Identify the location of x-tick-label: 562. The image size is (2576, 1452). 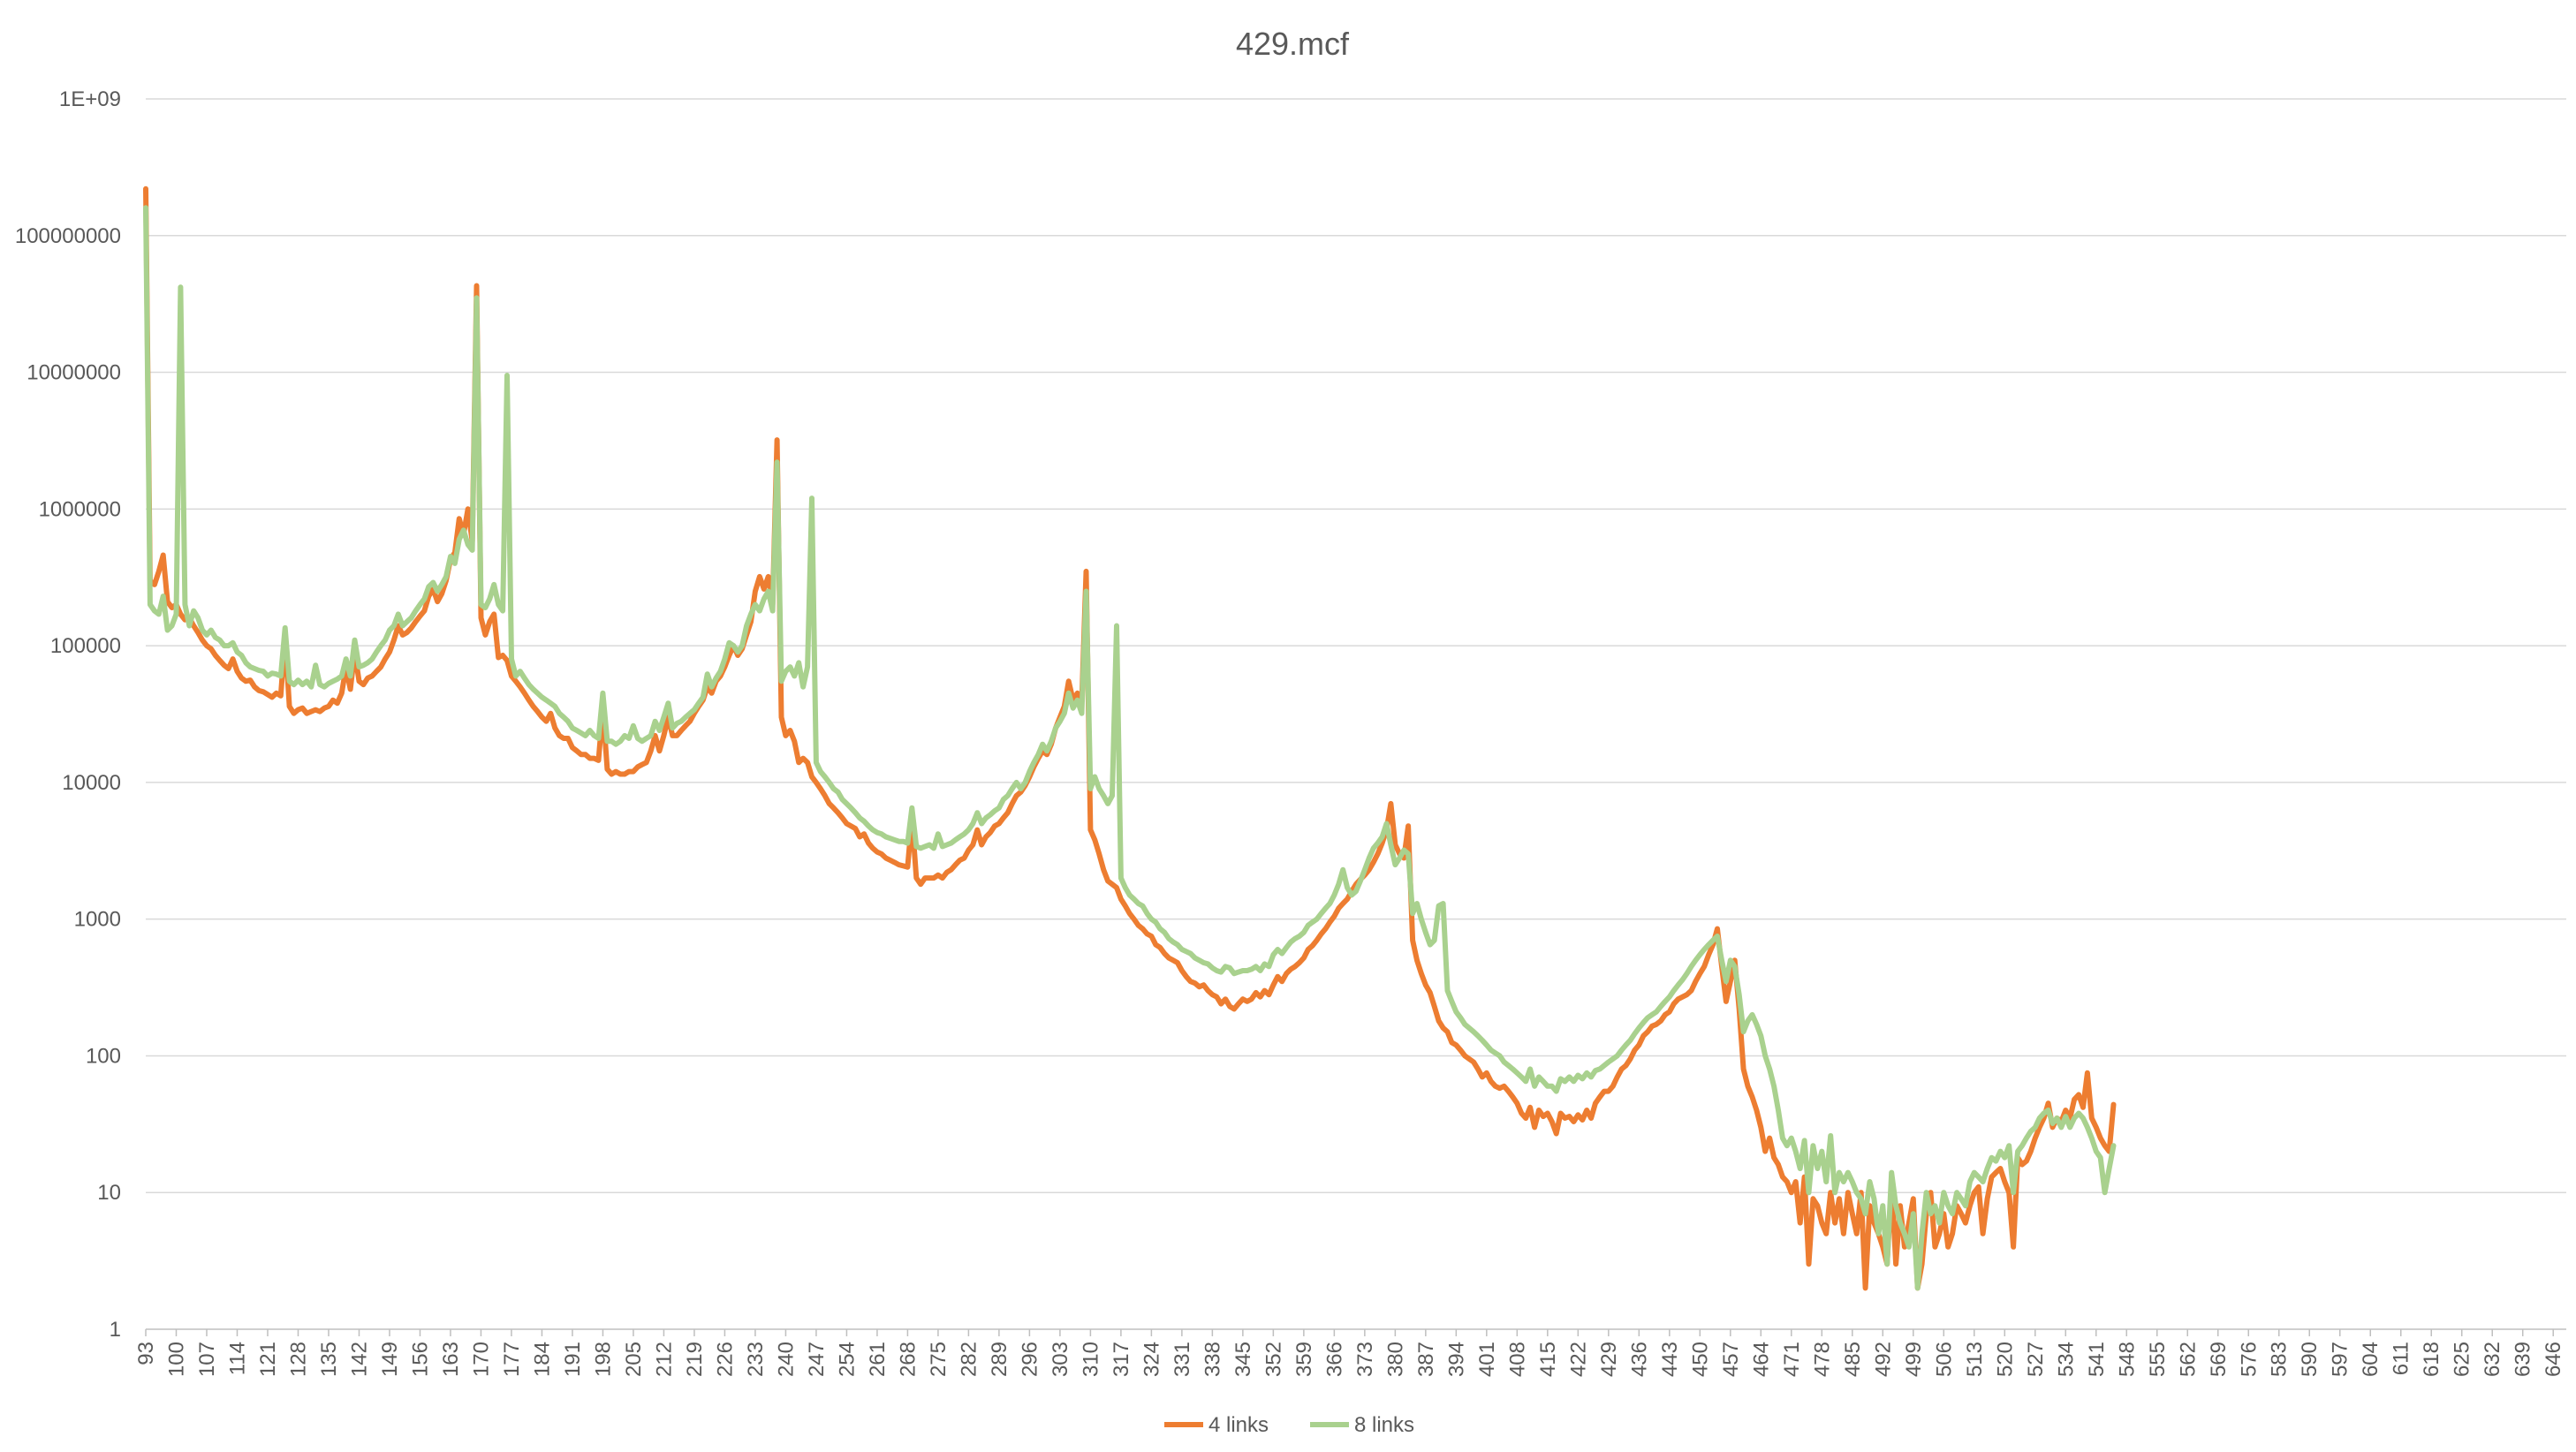
(2188, 1359).